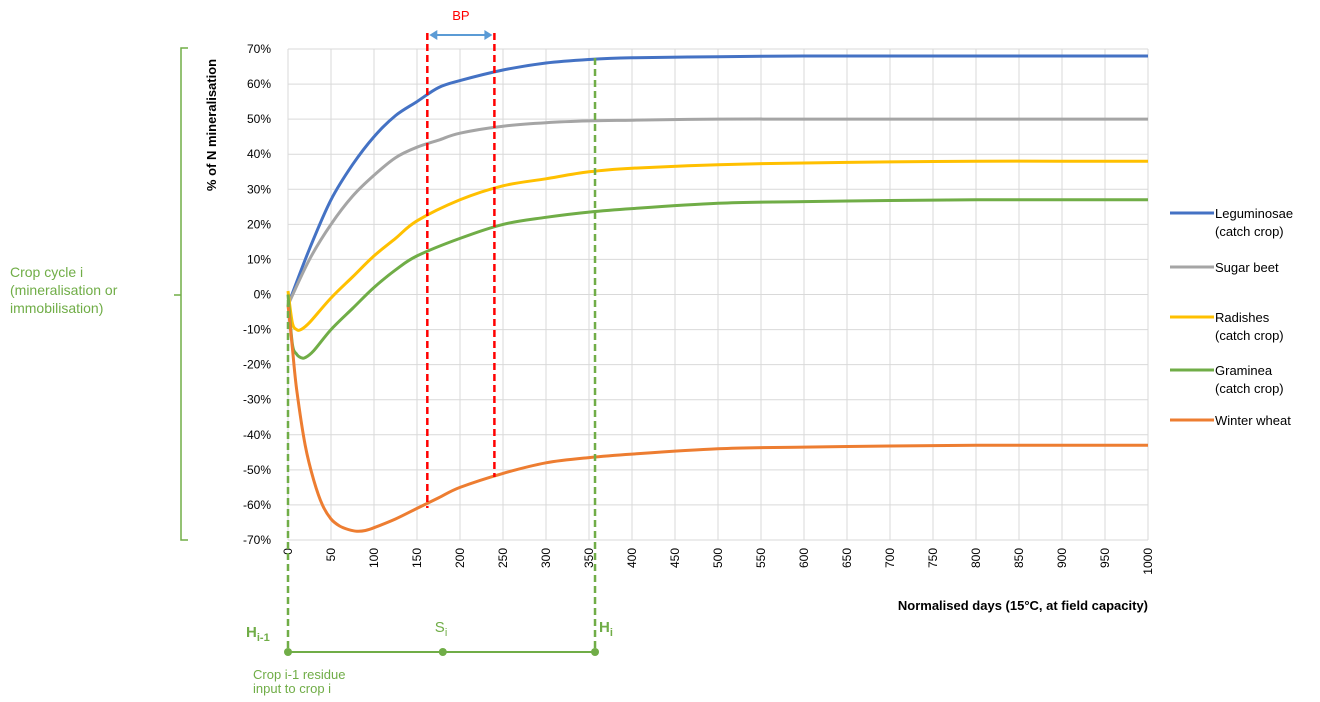  I want to click on x-tick-label: 600, so click(804, 558).